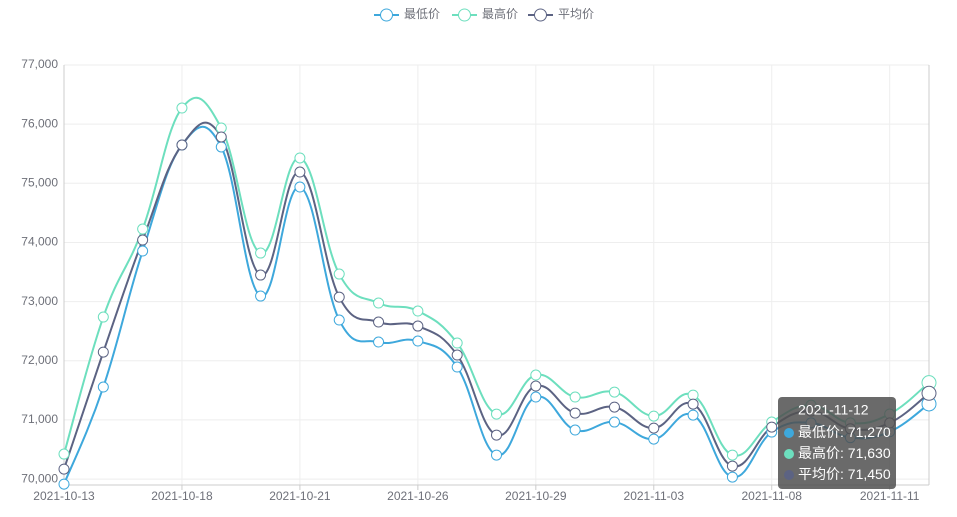  I want to click on x-tick-label: 2021-10-18, so click(182, 496).